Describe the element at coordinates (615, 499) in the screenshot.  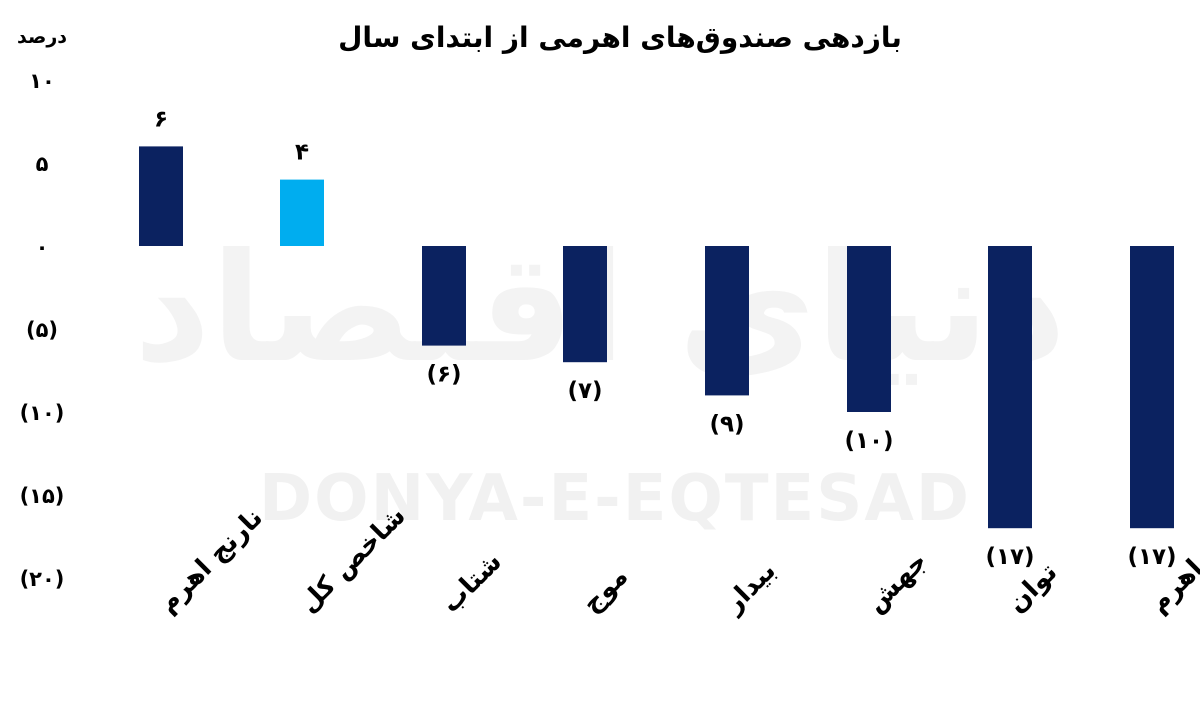
I see `watermark-latin: DONYA-E-EQTESAD` at that location.